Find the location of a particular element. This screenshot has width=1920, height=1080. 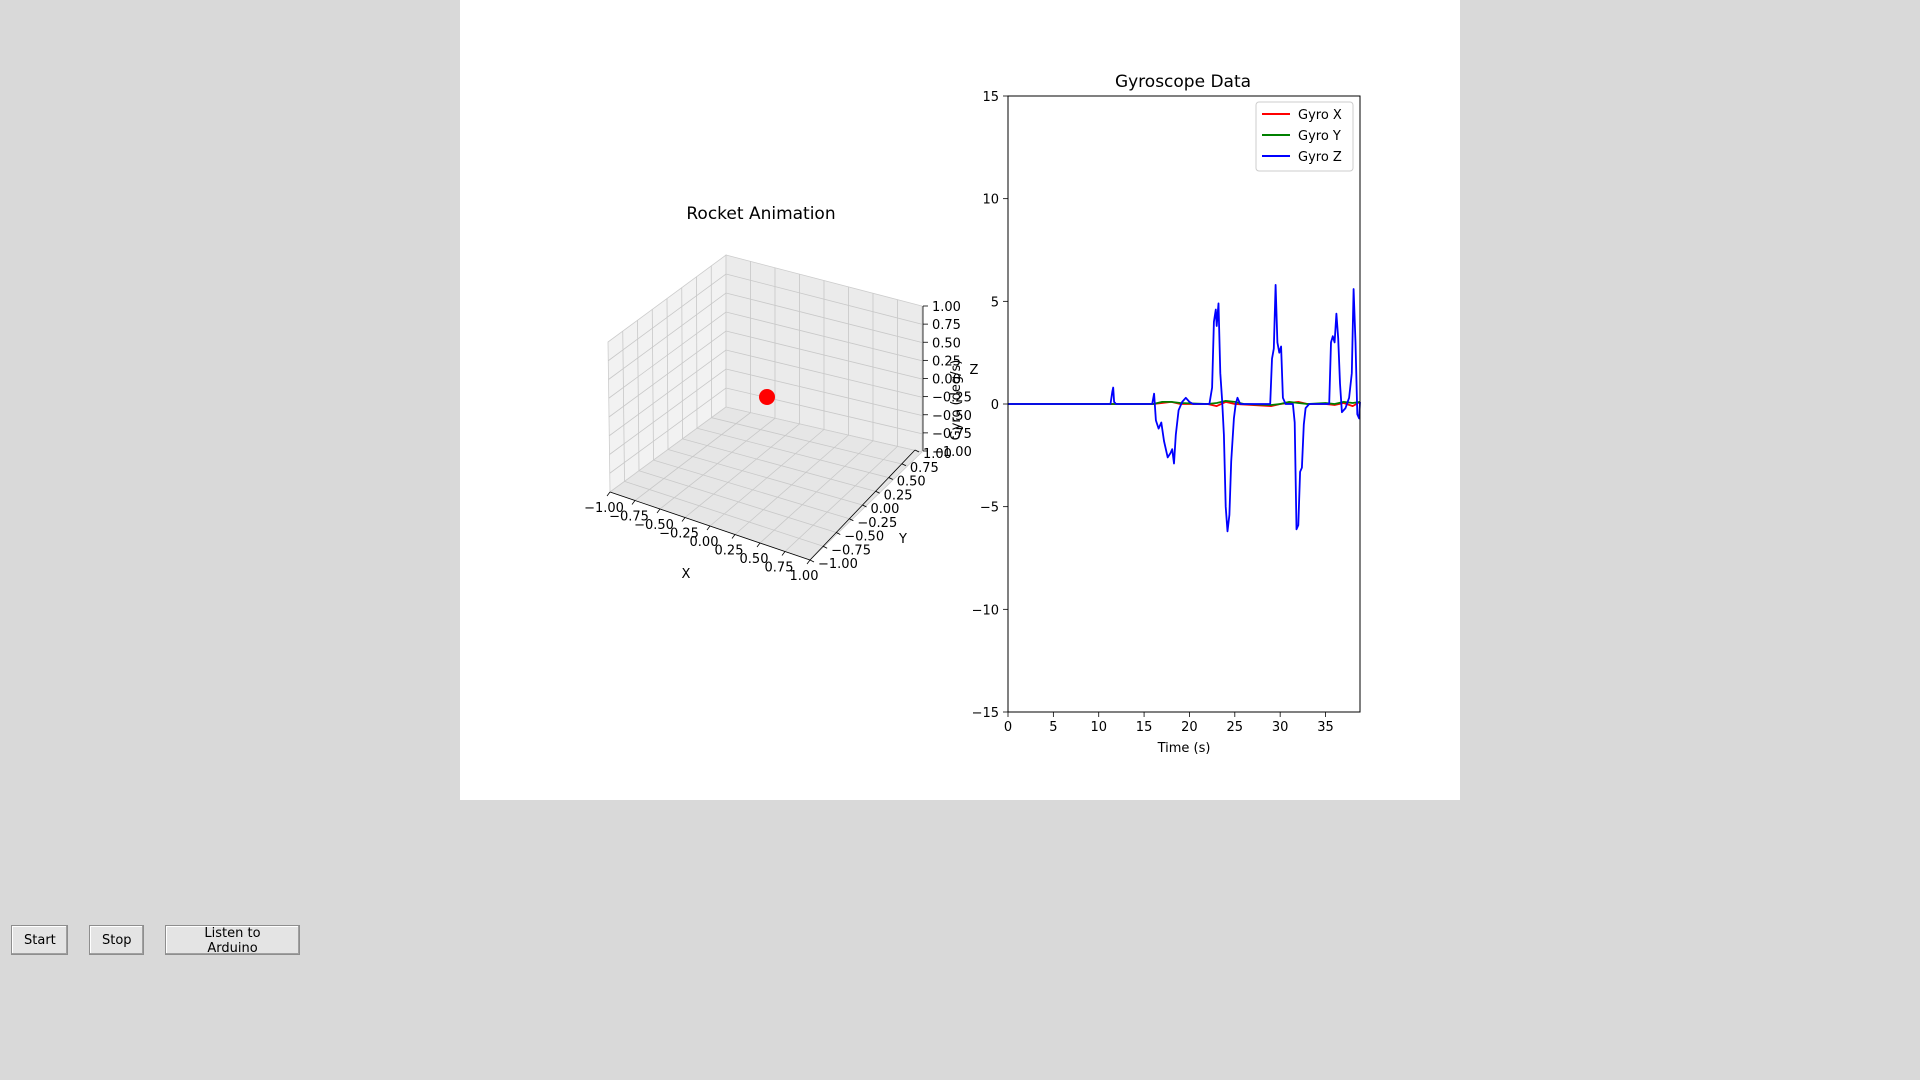

legend: Gyro X Gyro Y Gyro Z is located at coordinates (1304, 136).